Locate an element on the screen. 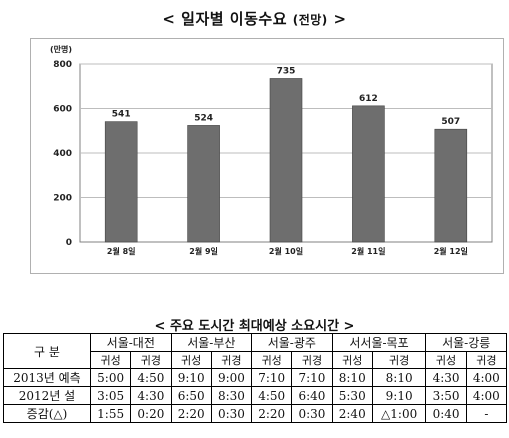 This screenshot has width=509, height=438. chart-title-suffix: (전망) is located at coordinates (310, 20).